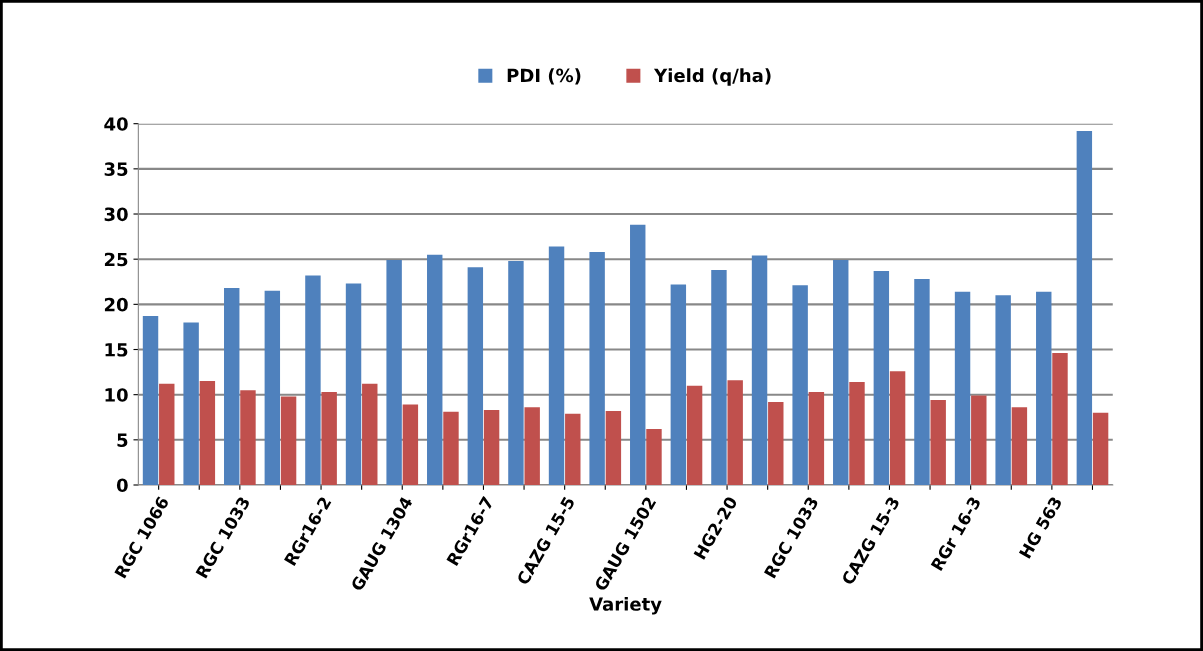 Image resolution: width=1203 pixels, height=651 pixels. I want to click on y-tick-label: 40, so click(116, 124).